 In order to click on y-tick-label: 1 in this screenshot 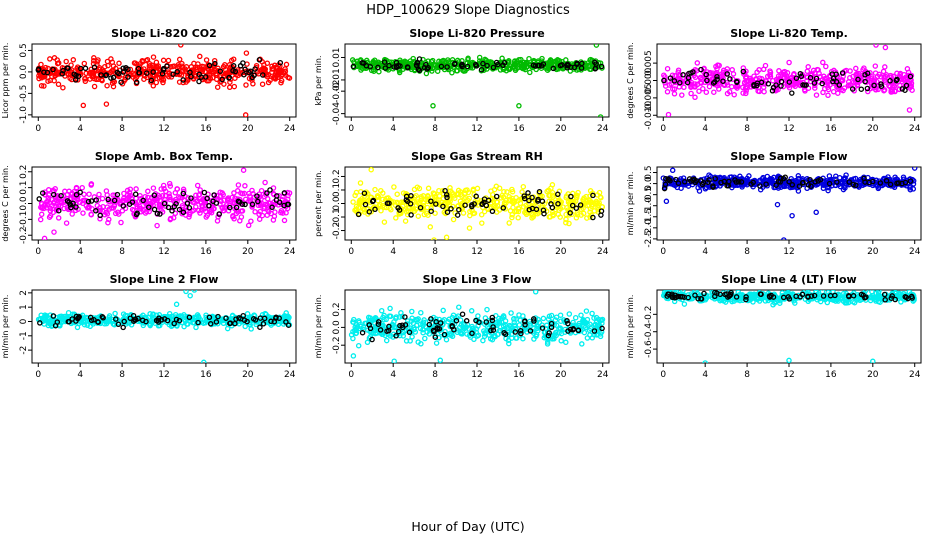, I will do `click(24, 307)`.